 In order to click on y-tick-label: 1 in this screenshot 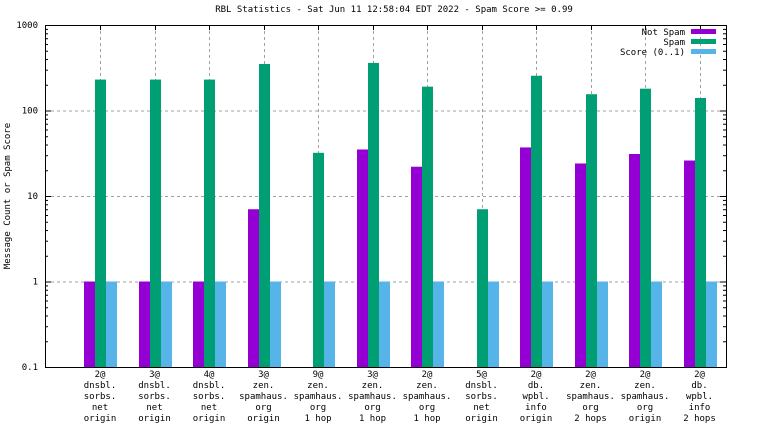, I will do `click(35, 283)`.